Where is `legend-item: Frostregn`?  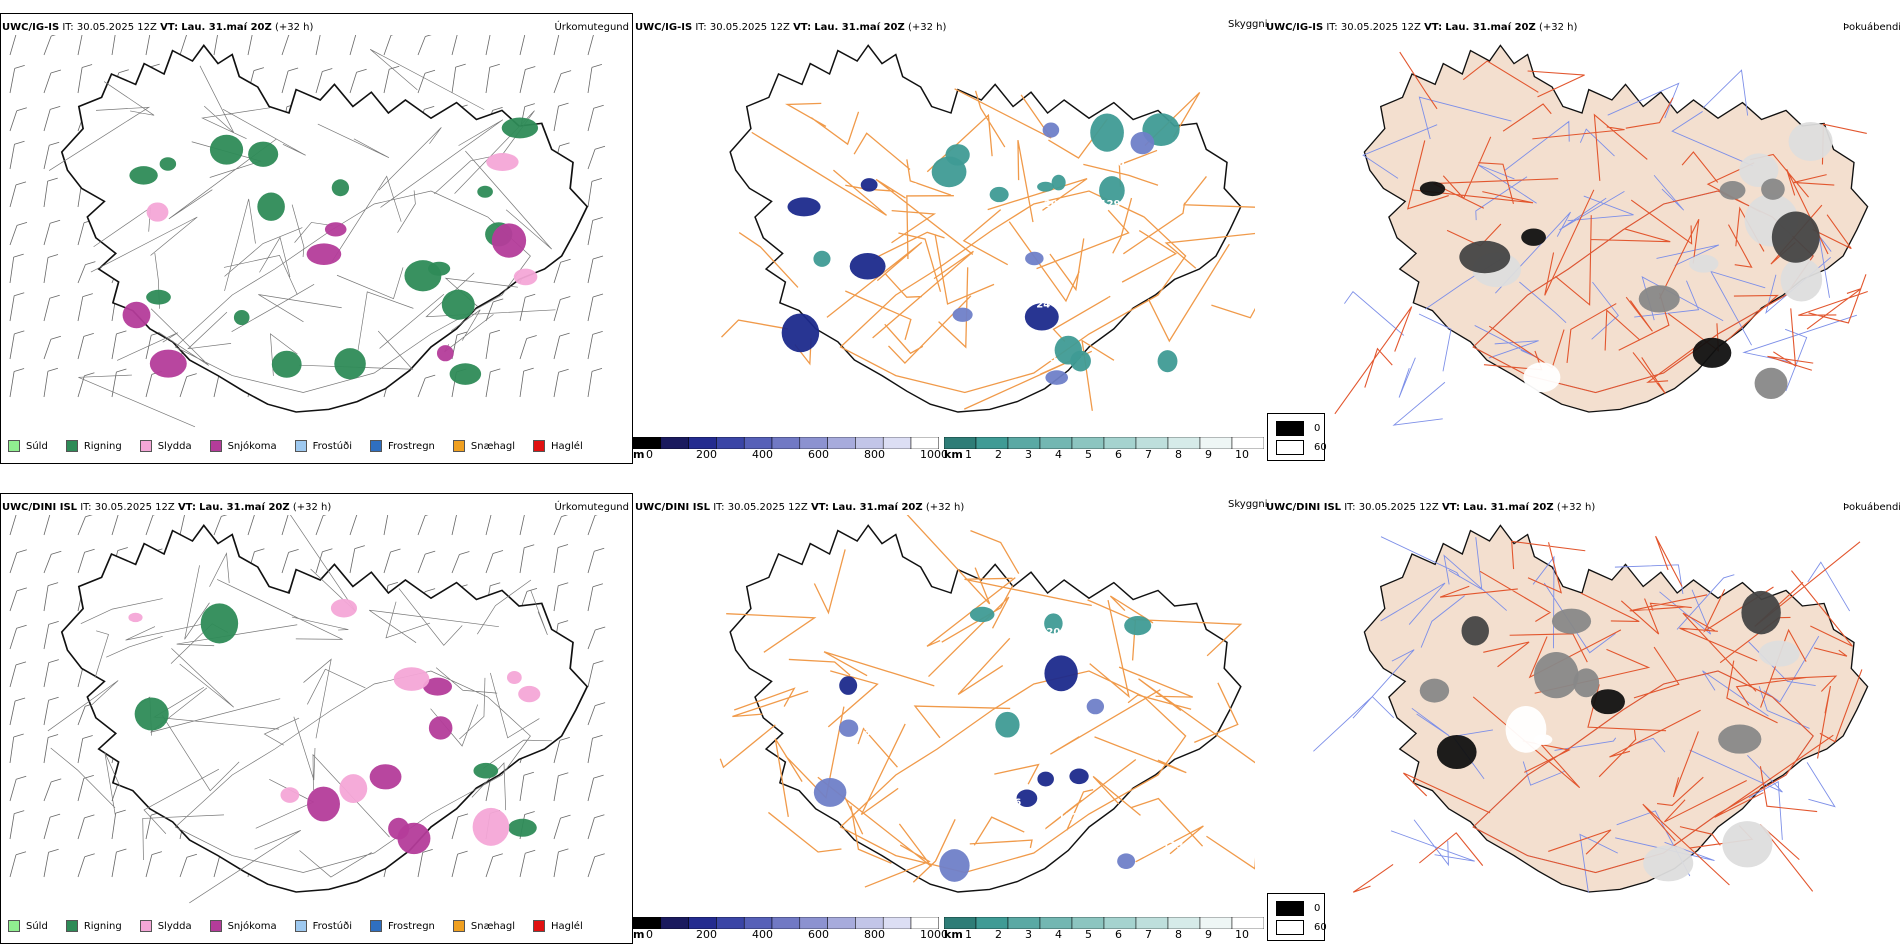
legend-item: Frostregn is located at coordinates (402, 446).